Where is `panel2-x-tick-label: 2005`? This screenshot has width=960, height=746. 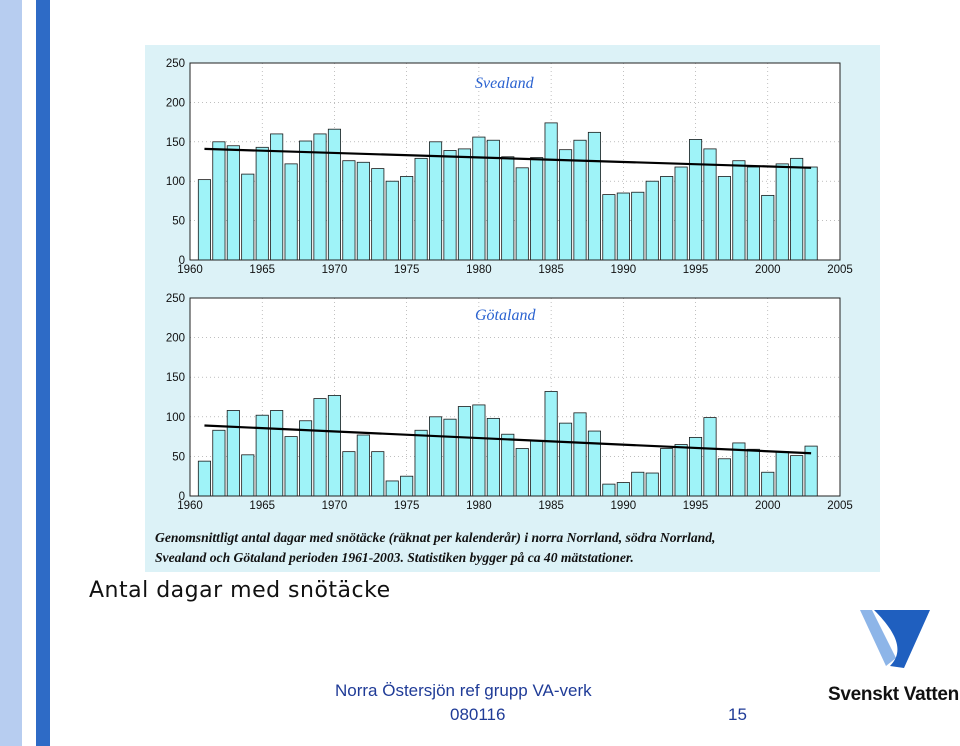 panel2-x-tick-label: 2005 is located at coordinates (840, 506).